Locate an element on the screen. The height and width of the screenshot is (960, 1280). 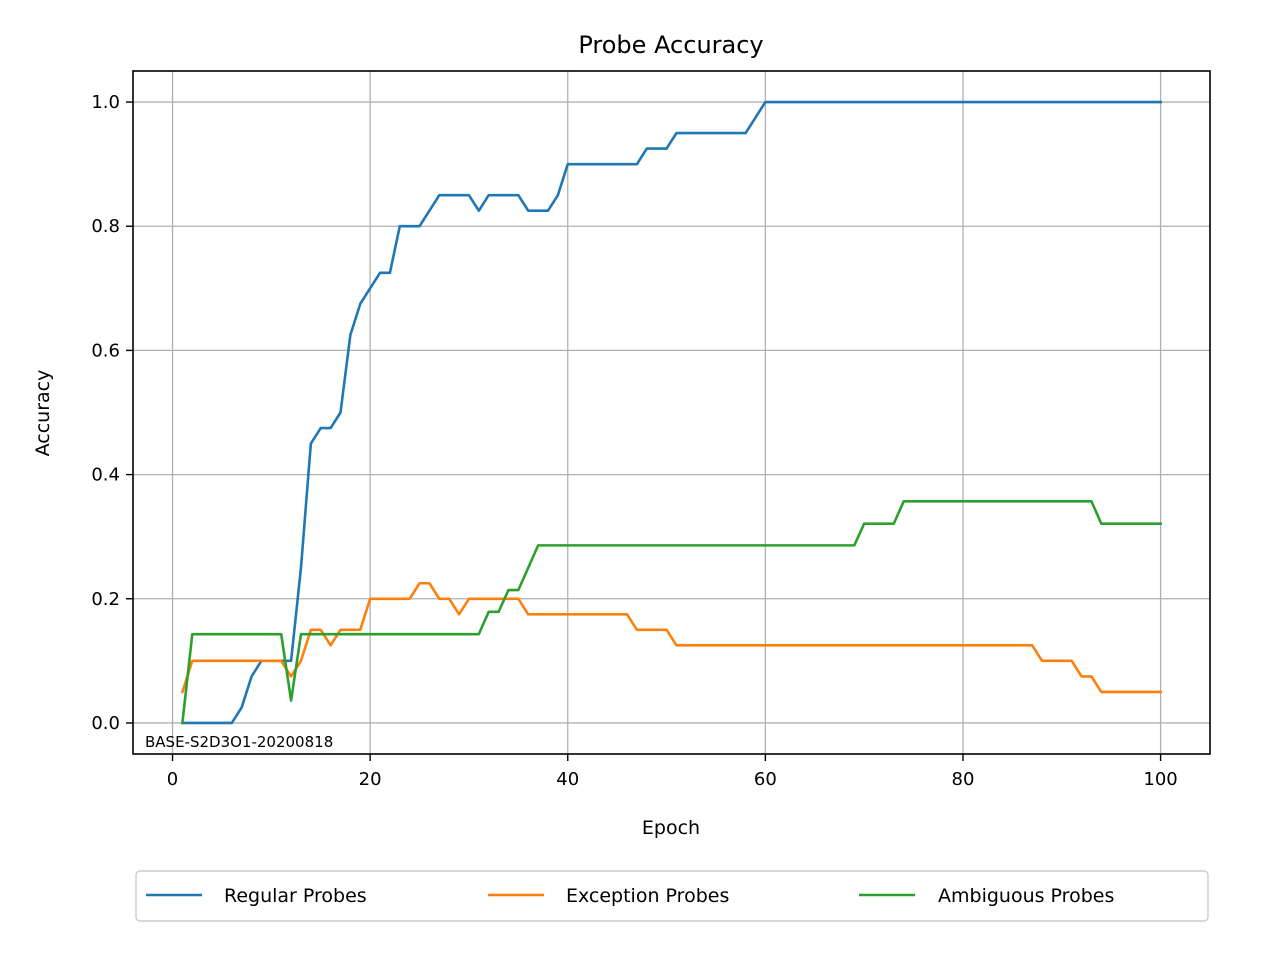
chart-title: Probe Accuracy is located at coordinates (670, 45).